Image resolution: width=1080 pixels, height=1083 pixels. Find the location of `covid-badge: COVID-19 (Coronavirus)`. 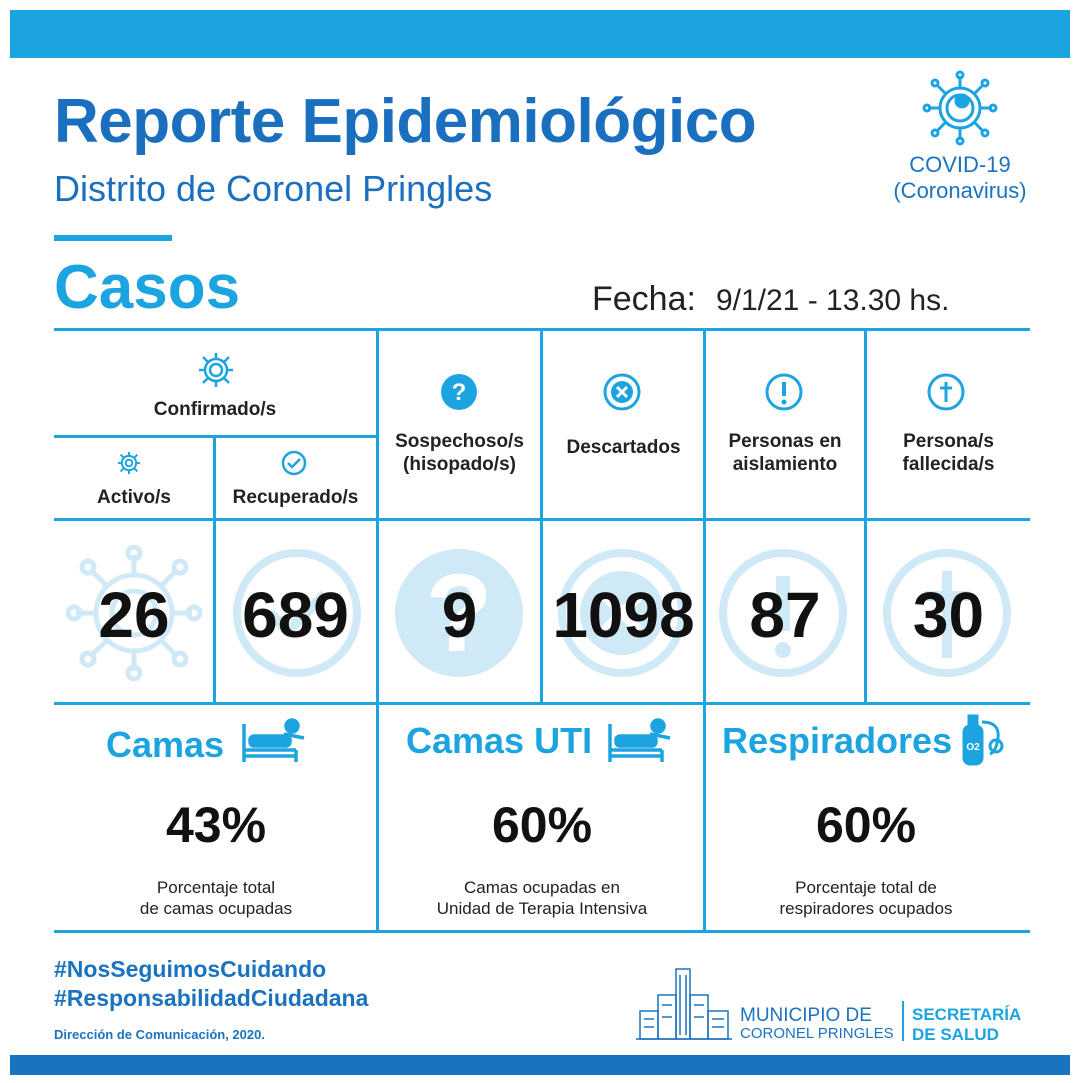

covid-badge: COVID-19 (Coronavirus) is located at coordinates (960, 137).